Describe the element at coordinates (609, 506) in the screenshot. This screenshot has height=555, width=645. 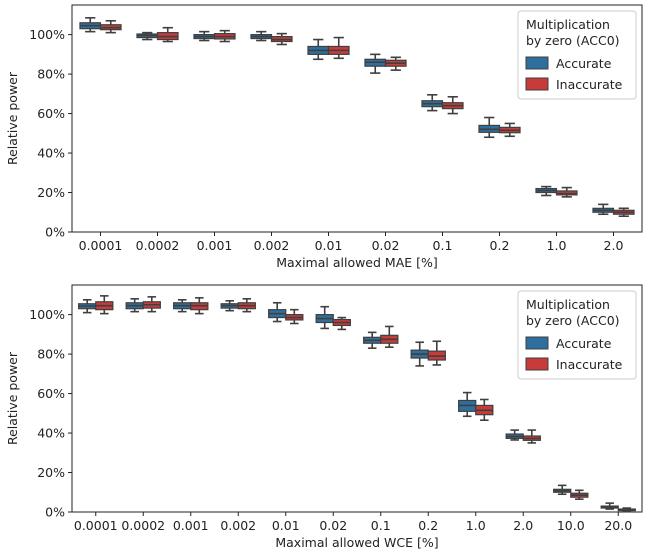
I see `box-accurate-20.0` at that location.